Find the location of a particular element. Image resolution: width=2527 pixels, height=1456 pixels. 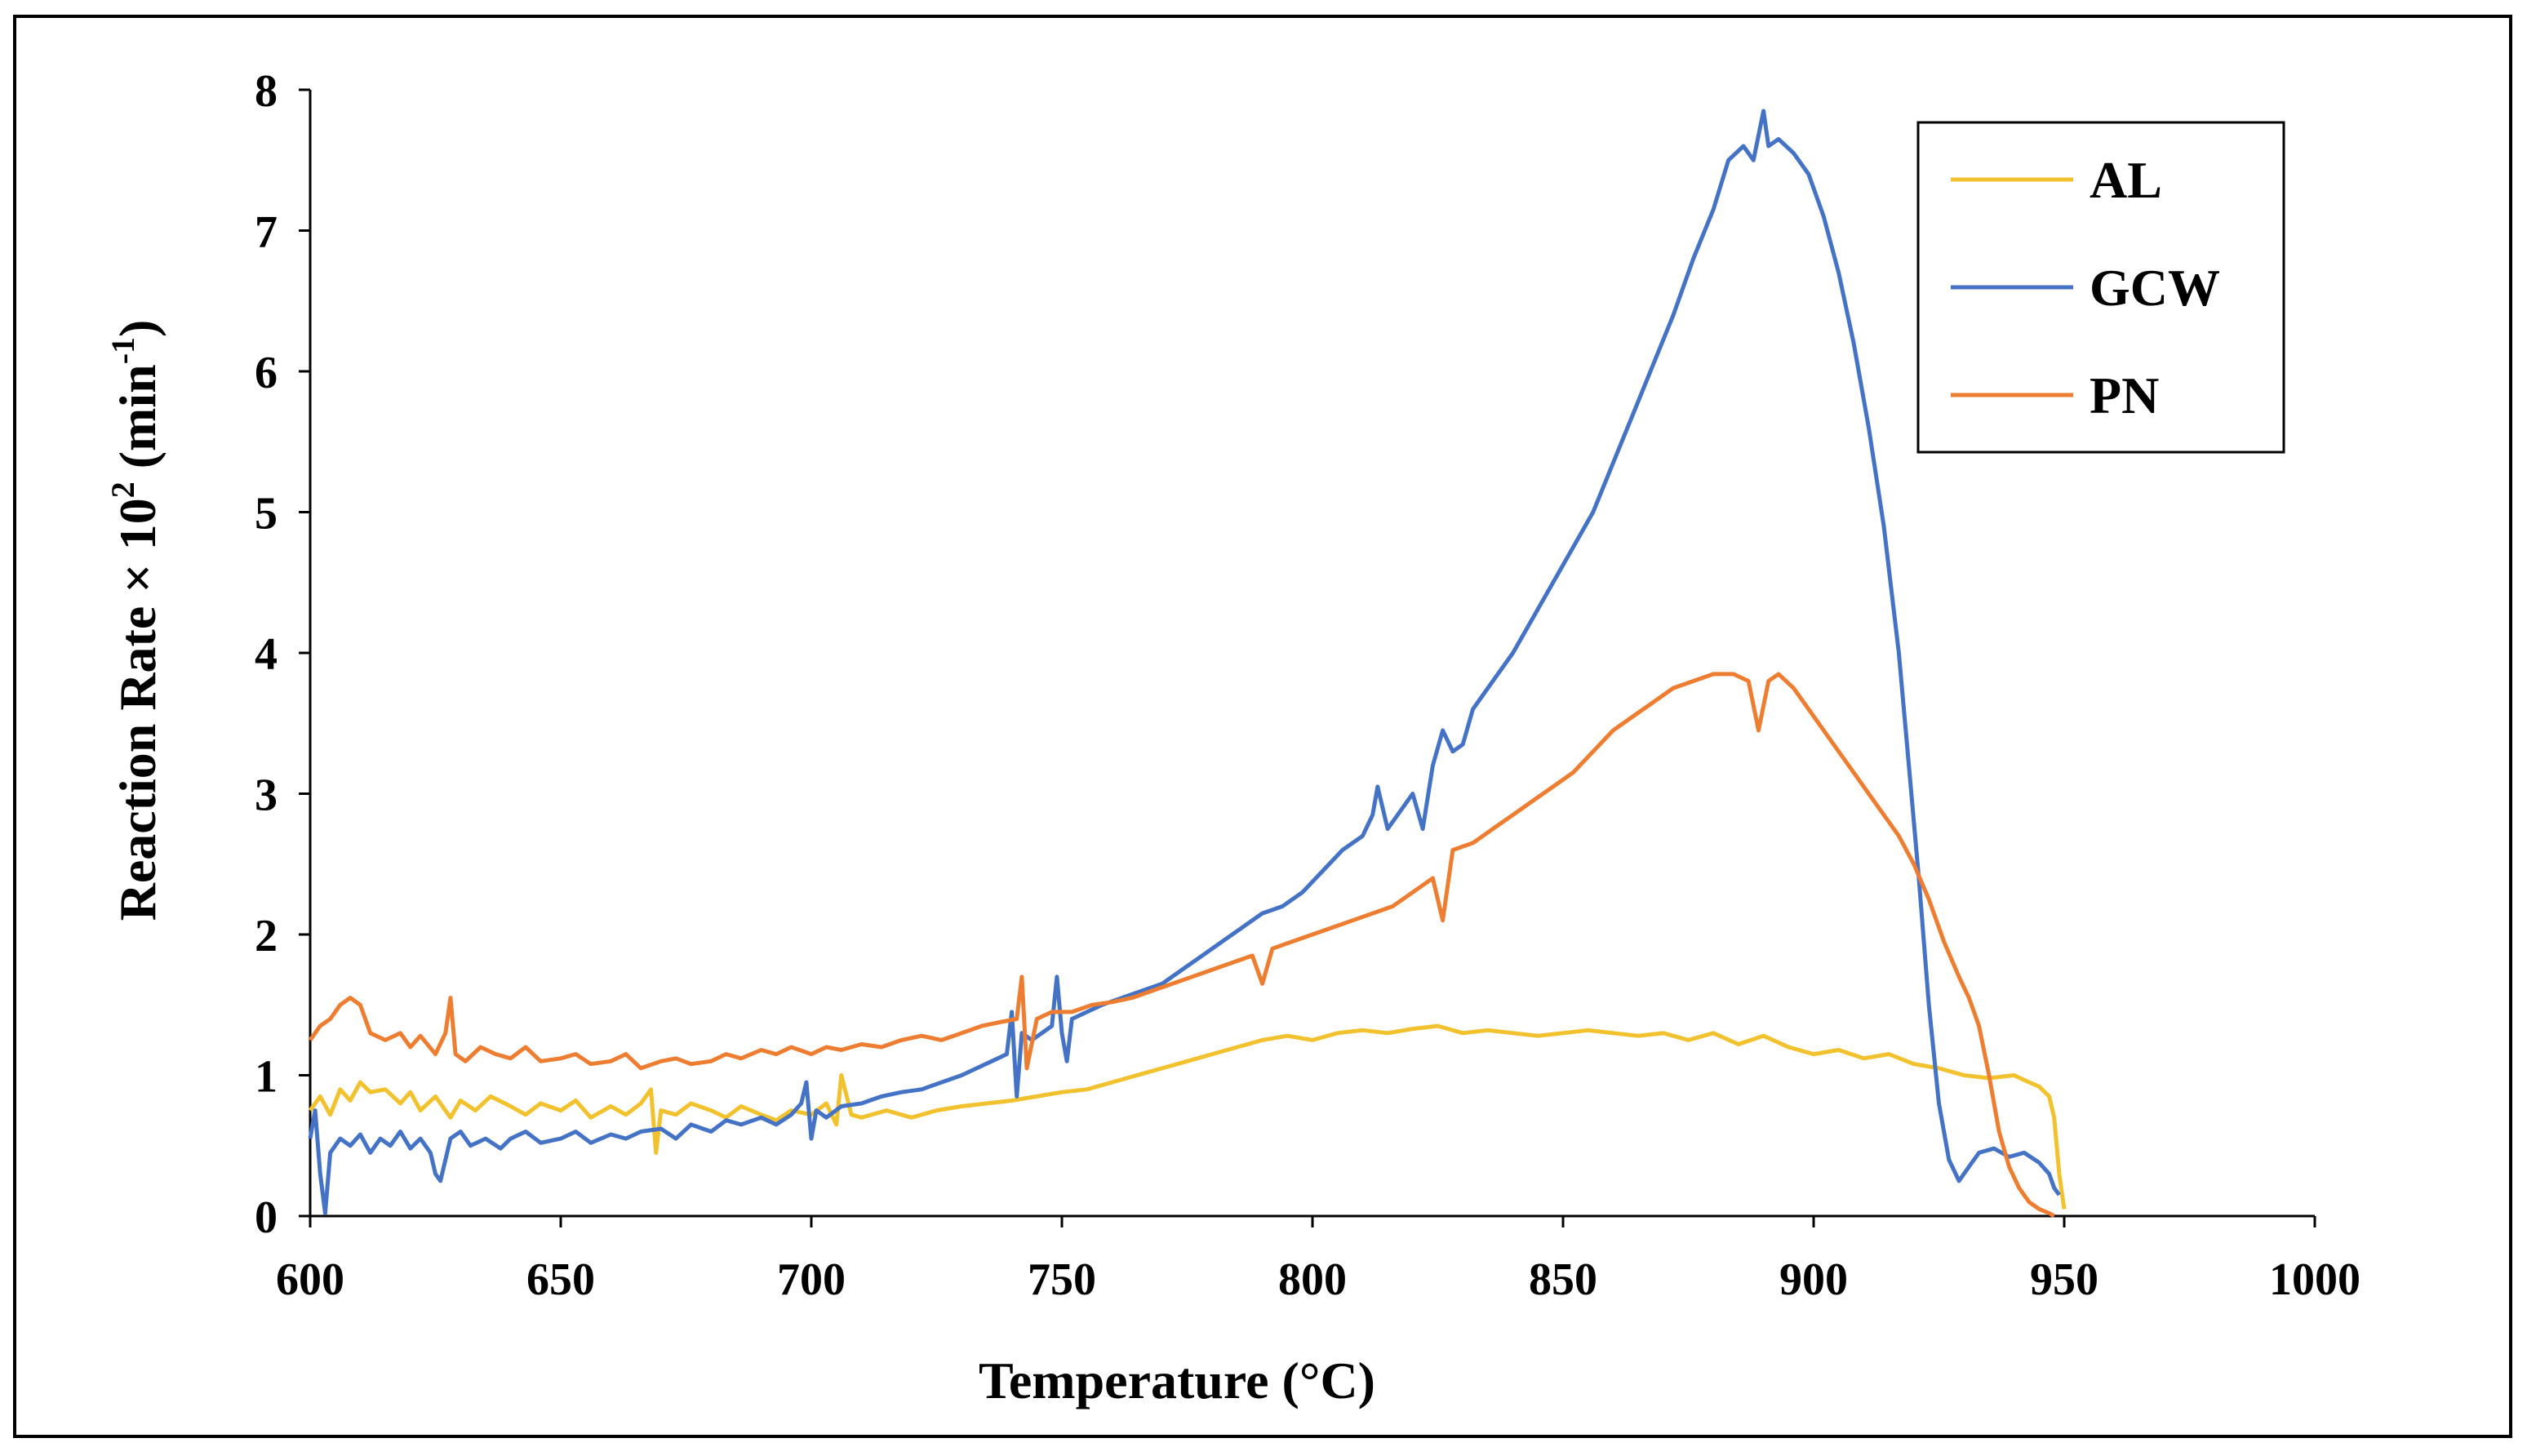

y-tick-labels: 0 1 2 3 4 5 6 7 8 is located at coordinates (266, 654).